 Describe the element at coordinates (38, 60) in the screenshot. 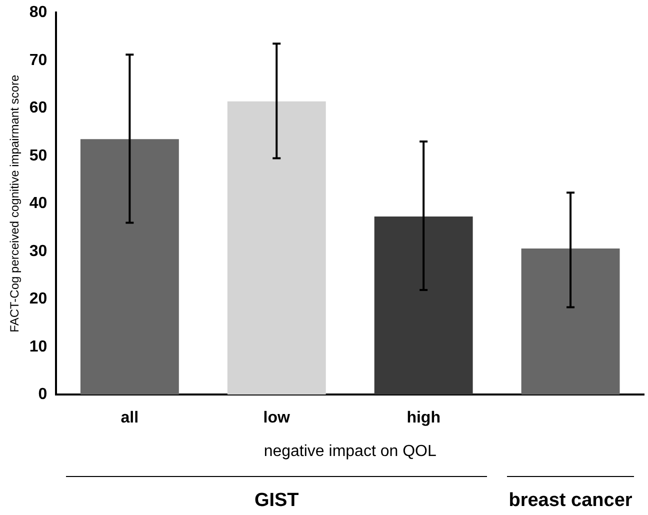

I see `y-tick-label: 70` at that location.